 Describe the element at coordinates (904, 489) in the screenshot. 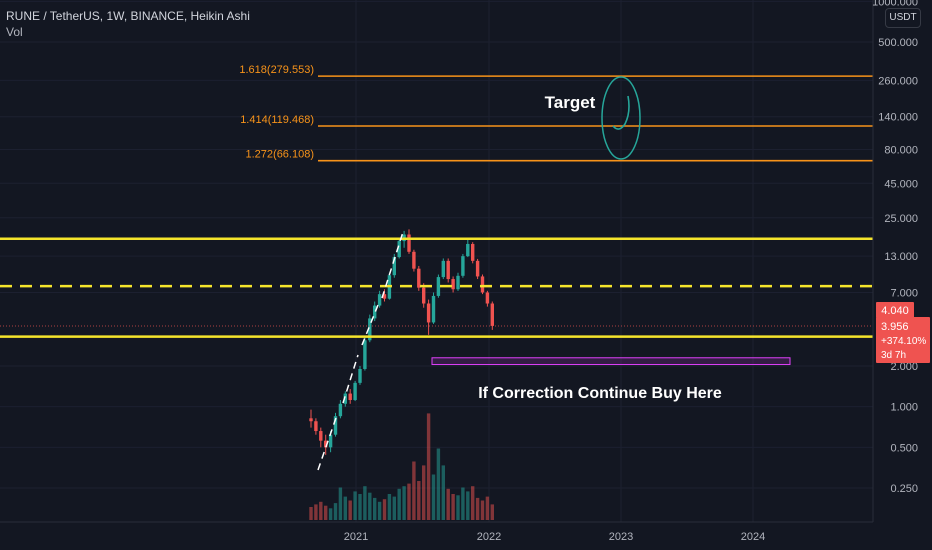

I see `y-tick-label: 0.250` at that location.